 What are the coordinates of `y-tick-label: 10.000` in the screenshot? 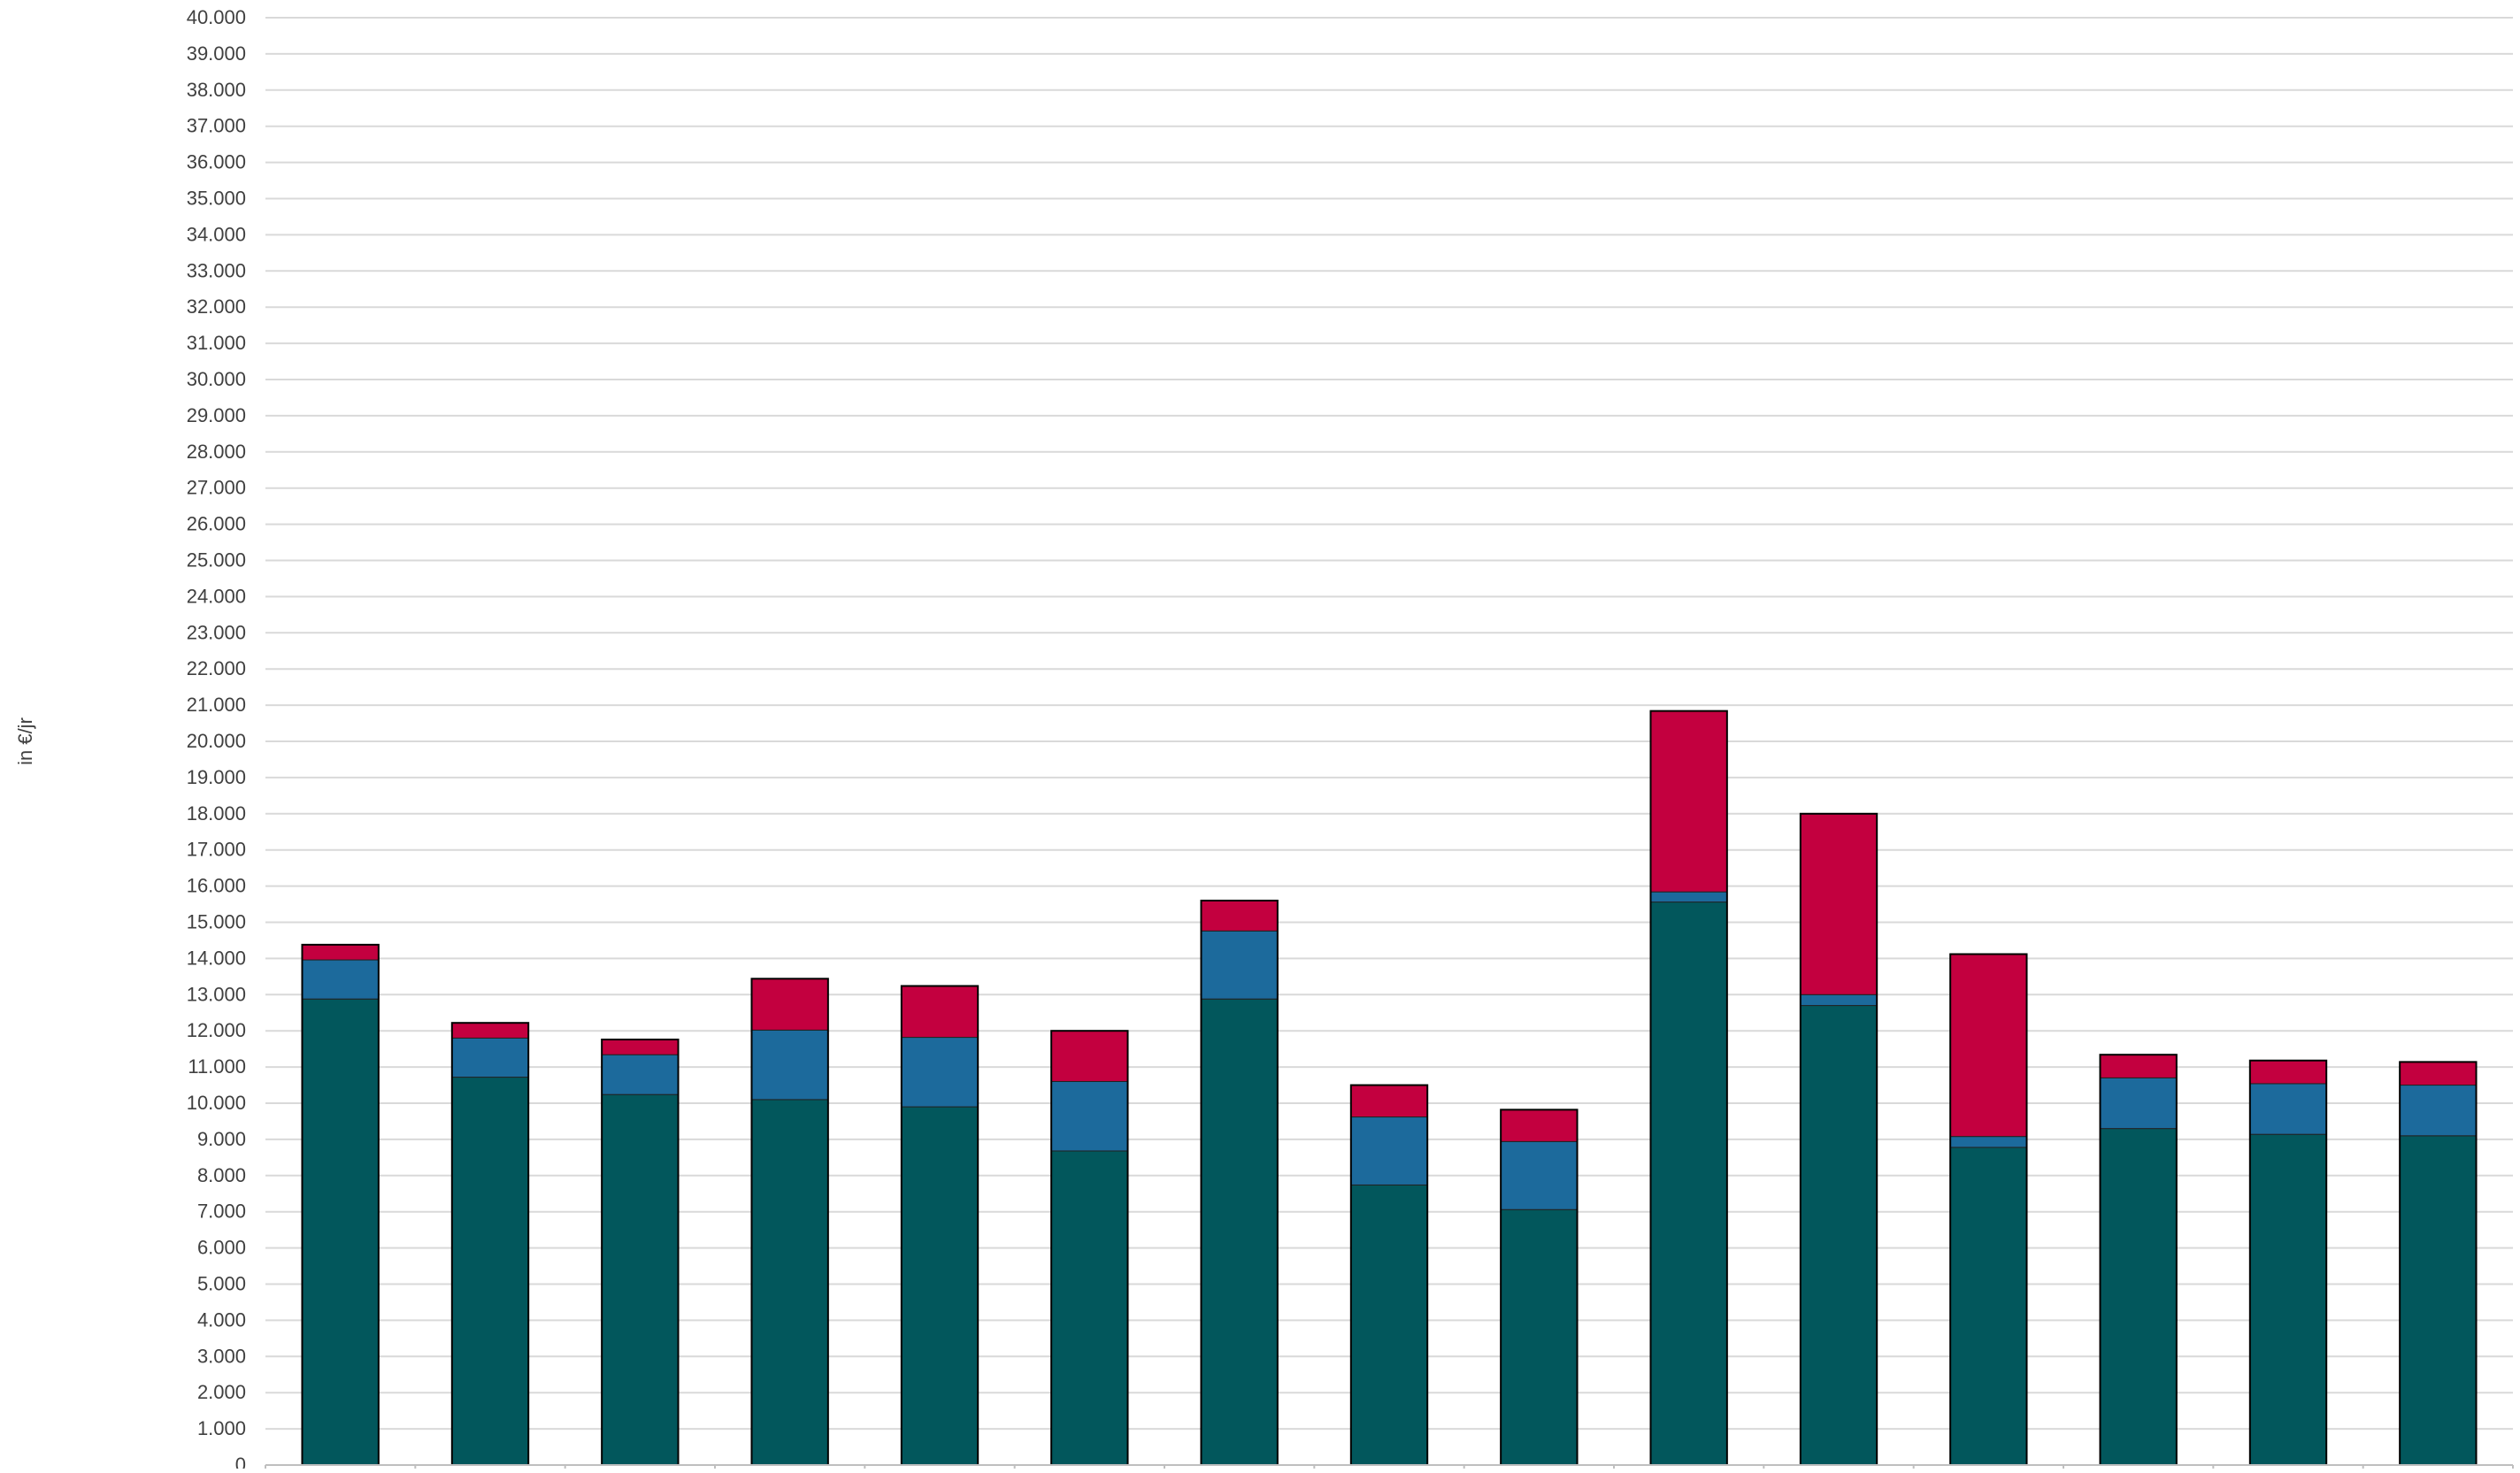 It's located at (216, 1103).